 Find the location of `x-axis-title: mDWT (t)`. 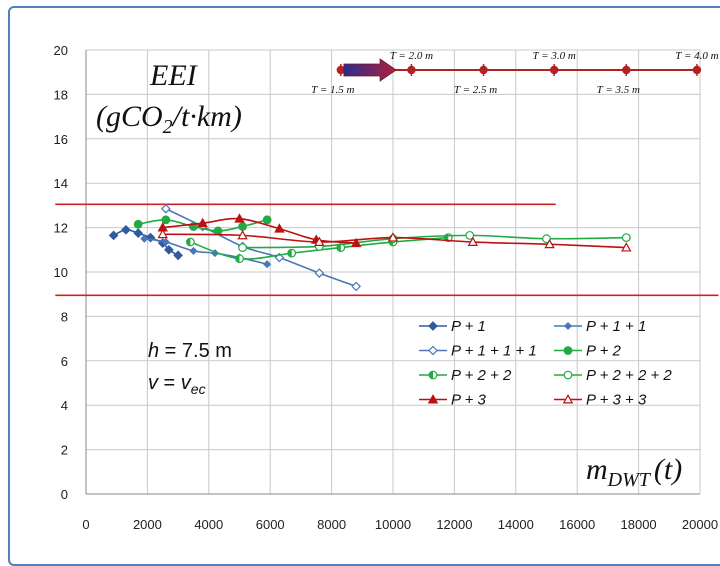

x-axis-title: mDWT (t) is located at coordinates (634, 472).